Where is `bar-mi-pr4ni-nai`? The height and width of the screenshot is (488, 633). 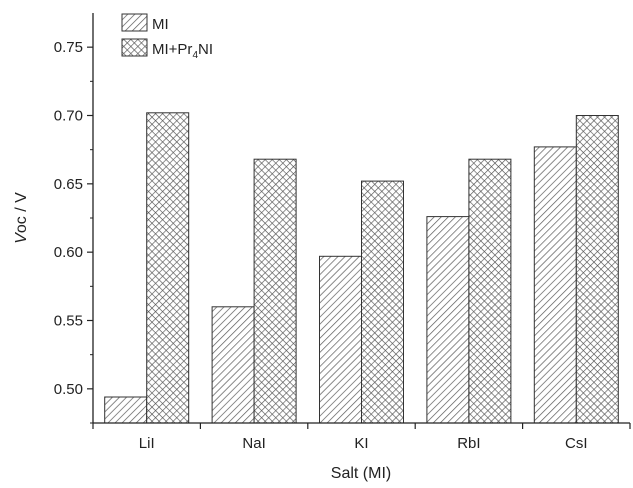
bar-mi-pr4ni-nai is located at coordinates (275, 291).